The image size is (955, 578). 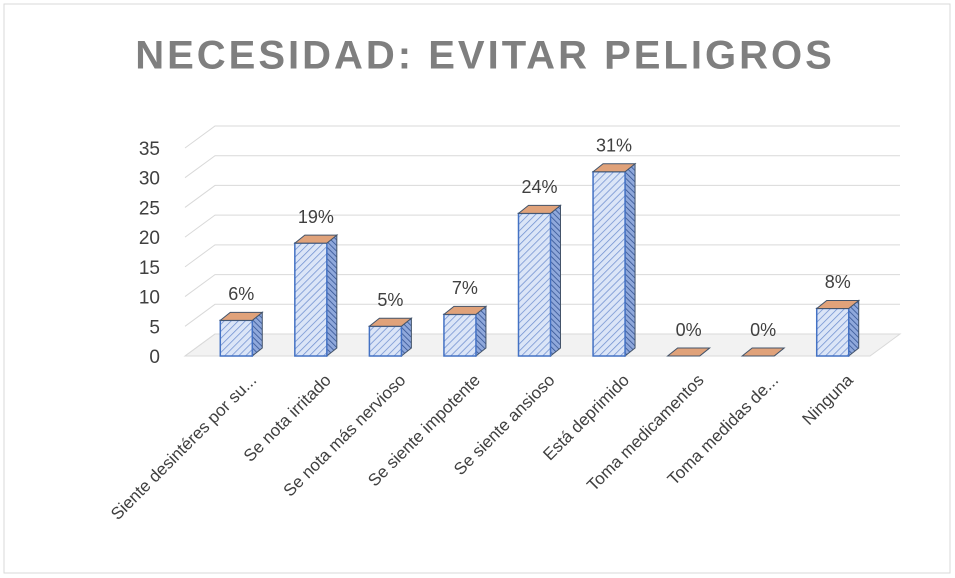 What do you see at coordinates (465, 288) in the screenshot?
I see `data-label: 7%` at bounding box center [465, 288].